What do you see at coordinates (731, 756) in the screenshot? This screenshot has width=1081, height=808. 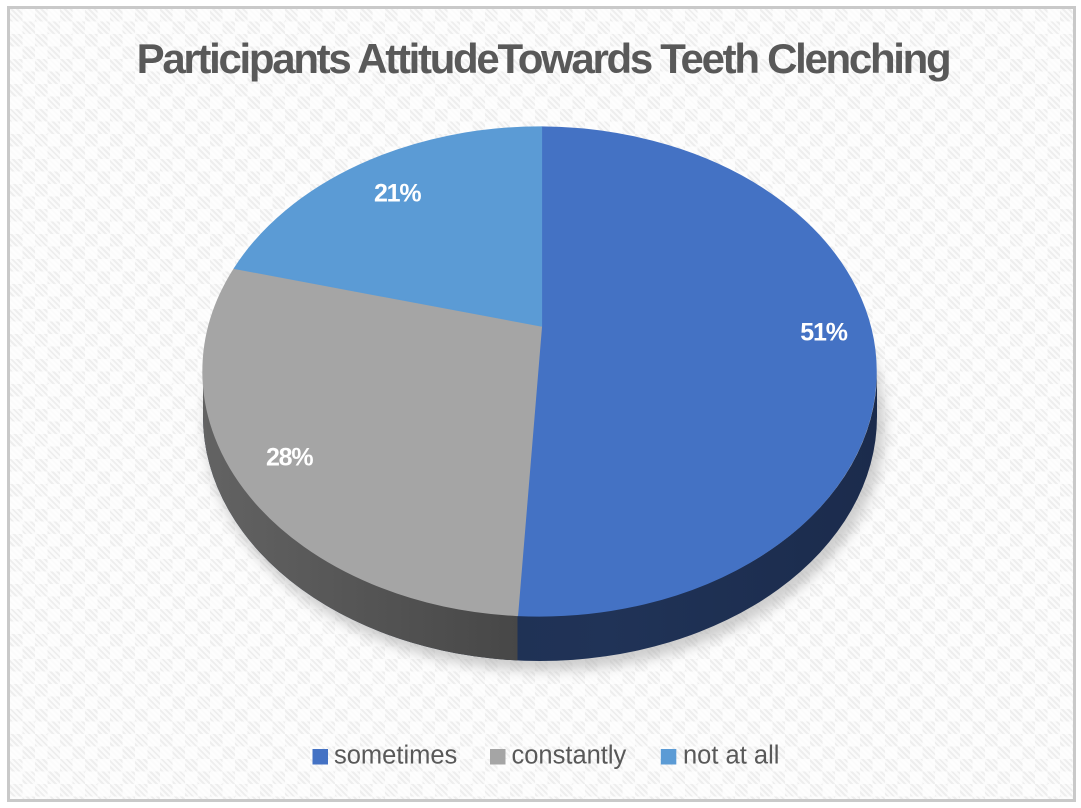 I see `svg-text: not at all` at bounding box center [731, 756].